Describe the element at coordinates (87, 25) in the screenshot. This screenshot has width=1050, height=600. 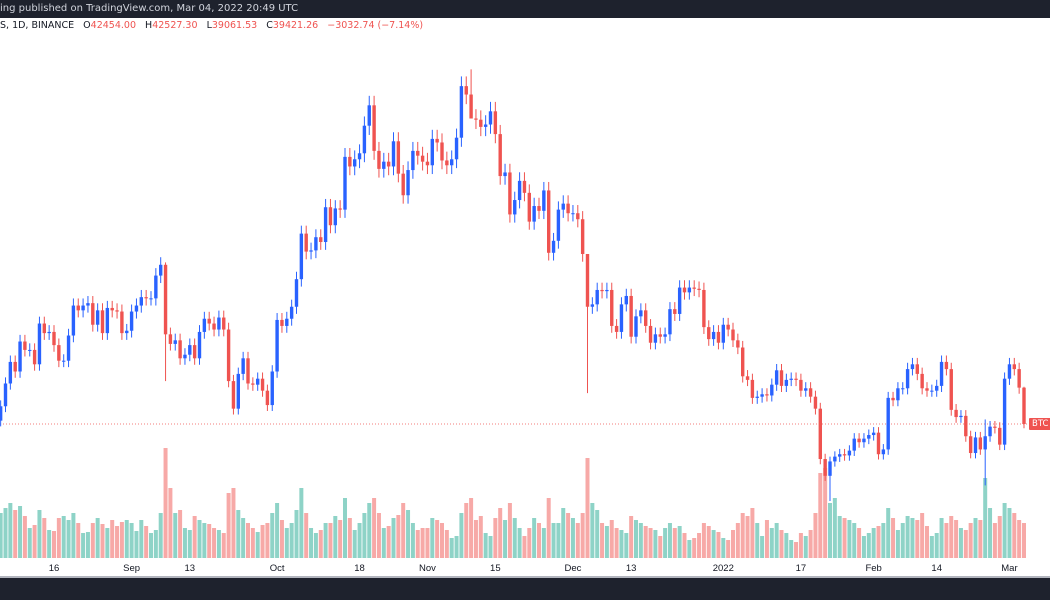
I see `open-label: O` at that location.